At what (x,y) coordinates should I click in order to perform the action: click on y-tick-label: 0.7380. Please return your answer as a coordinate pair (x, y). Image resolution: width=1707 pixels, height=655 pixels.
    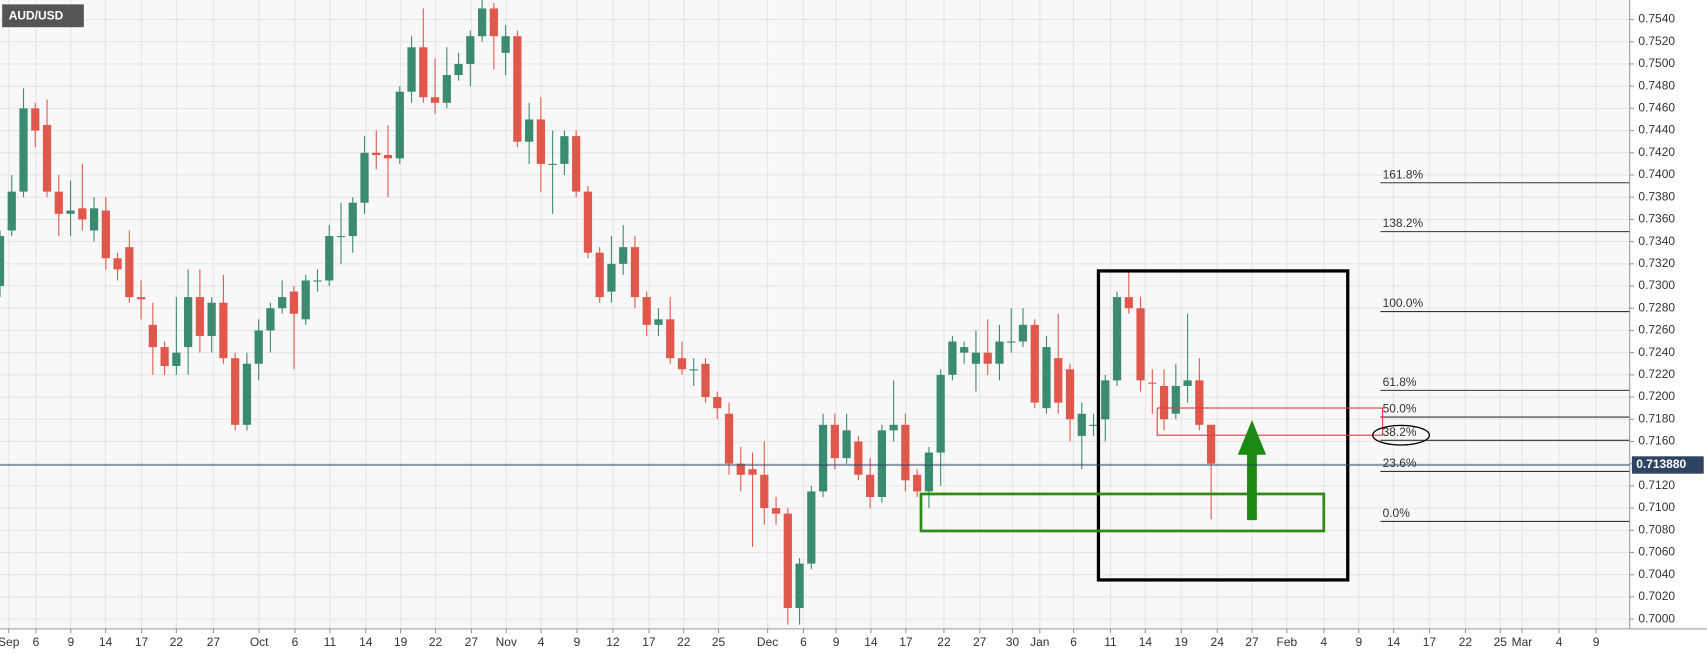
    Looking at the image, I should click on (1656, 196).